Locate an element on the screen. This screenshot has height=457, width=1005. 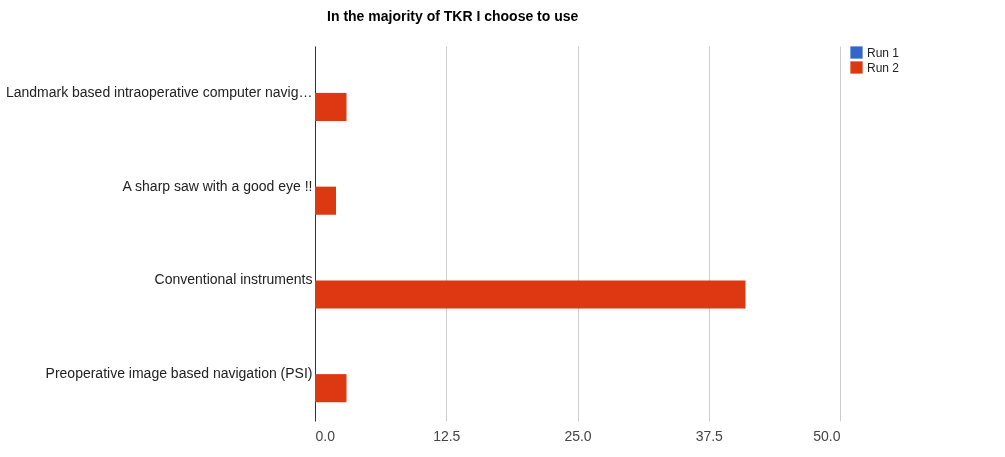
x-tick-label: 25.0 is located at coordinates (578, 435).